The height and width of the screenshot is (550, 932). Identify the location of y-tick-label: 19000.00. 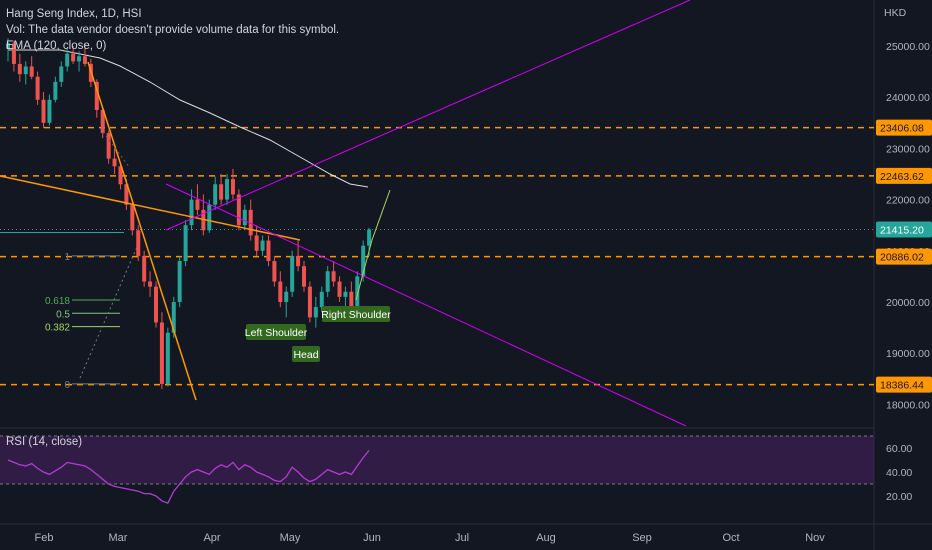
(908, 354).